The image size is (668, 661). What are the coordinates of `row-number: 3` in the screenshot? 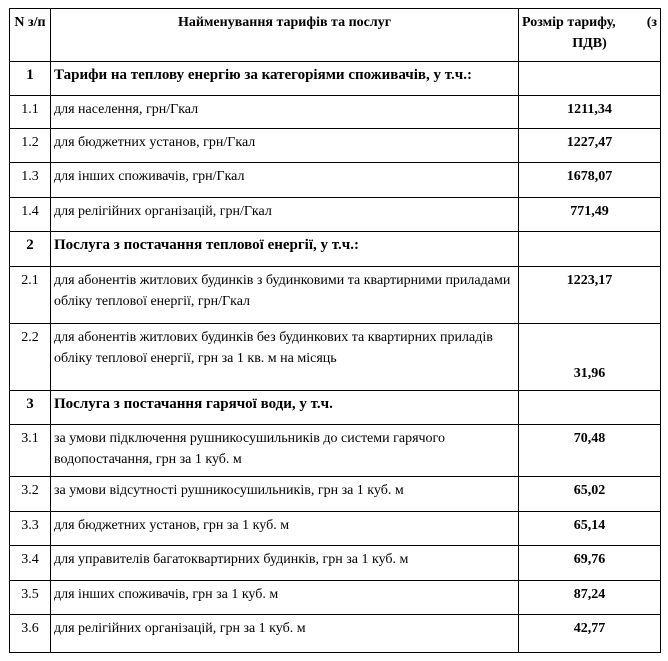 It's located at (30, 407).